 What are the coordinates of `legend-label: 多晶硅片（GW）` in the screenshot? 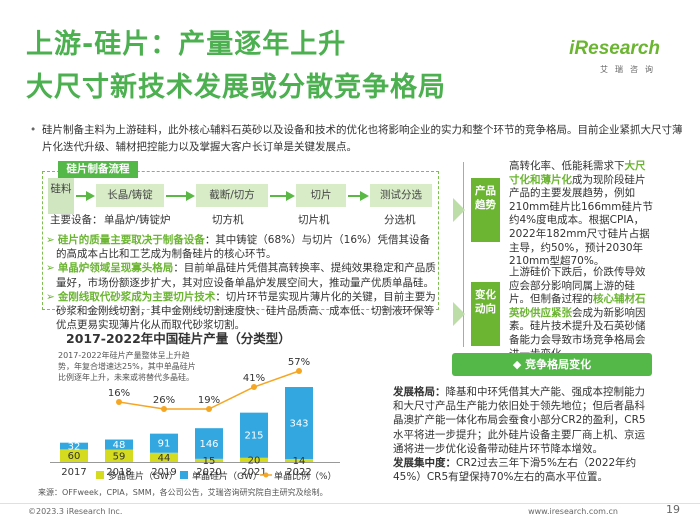 It's located at (143, 476).